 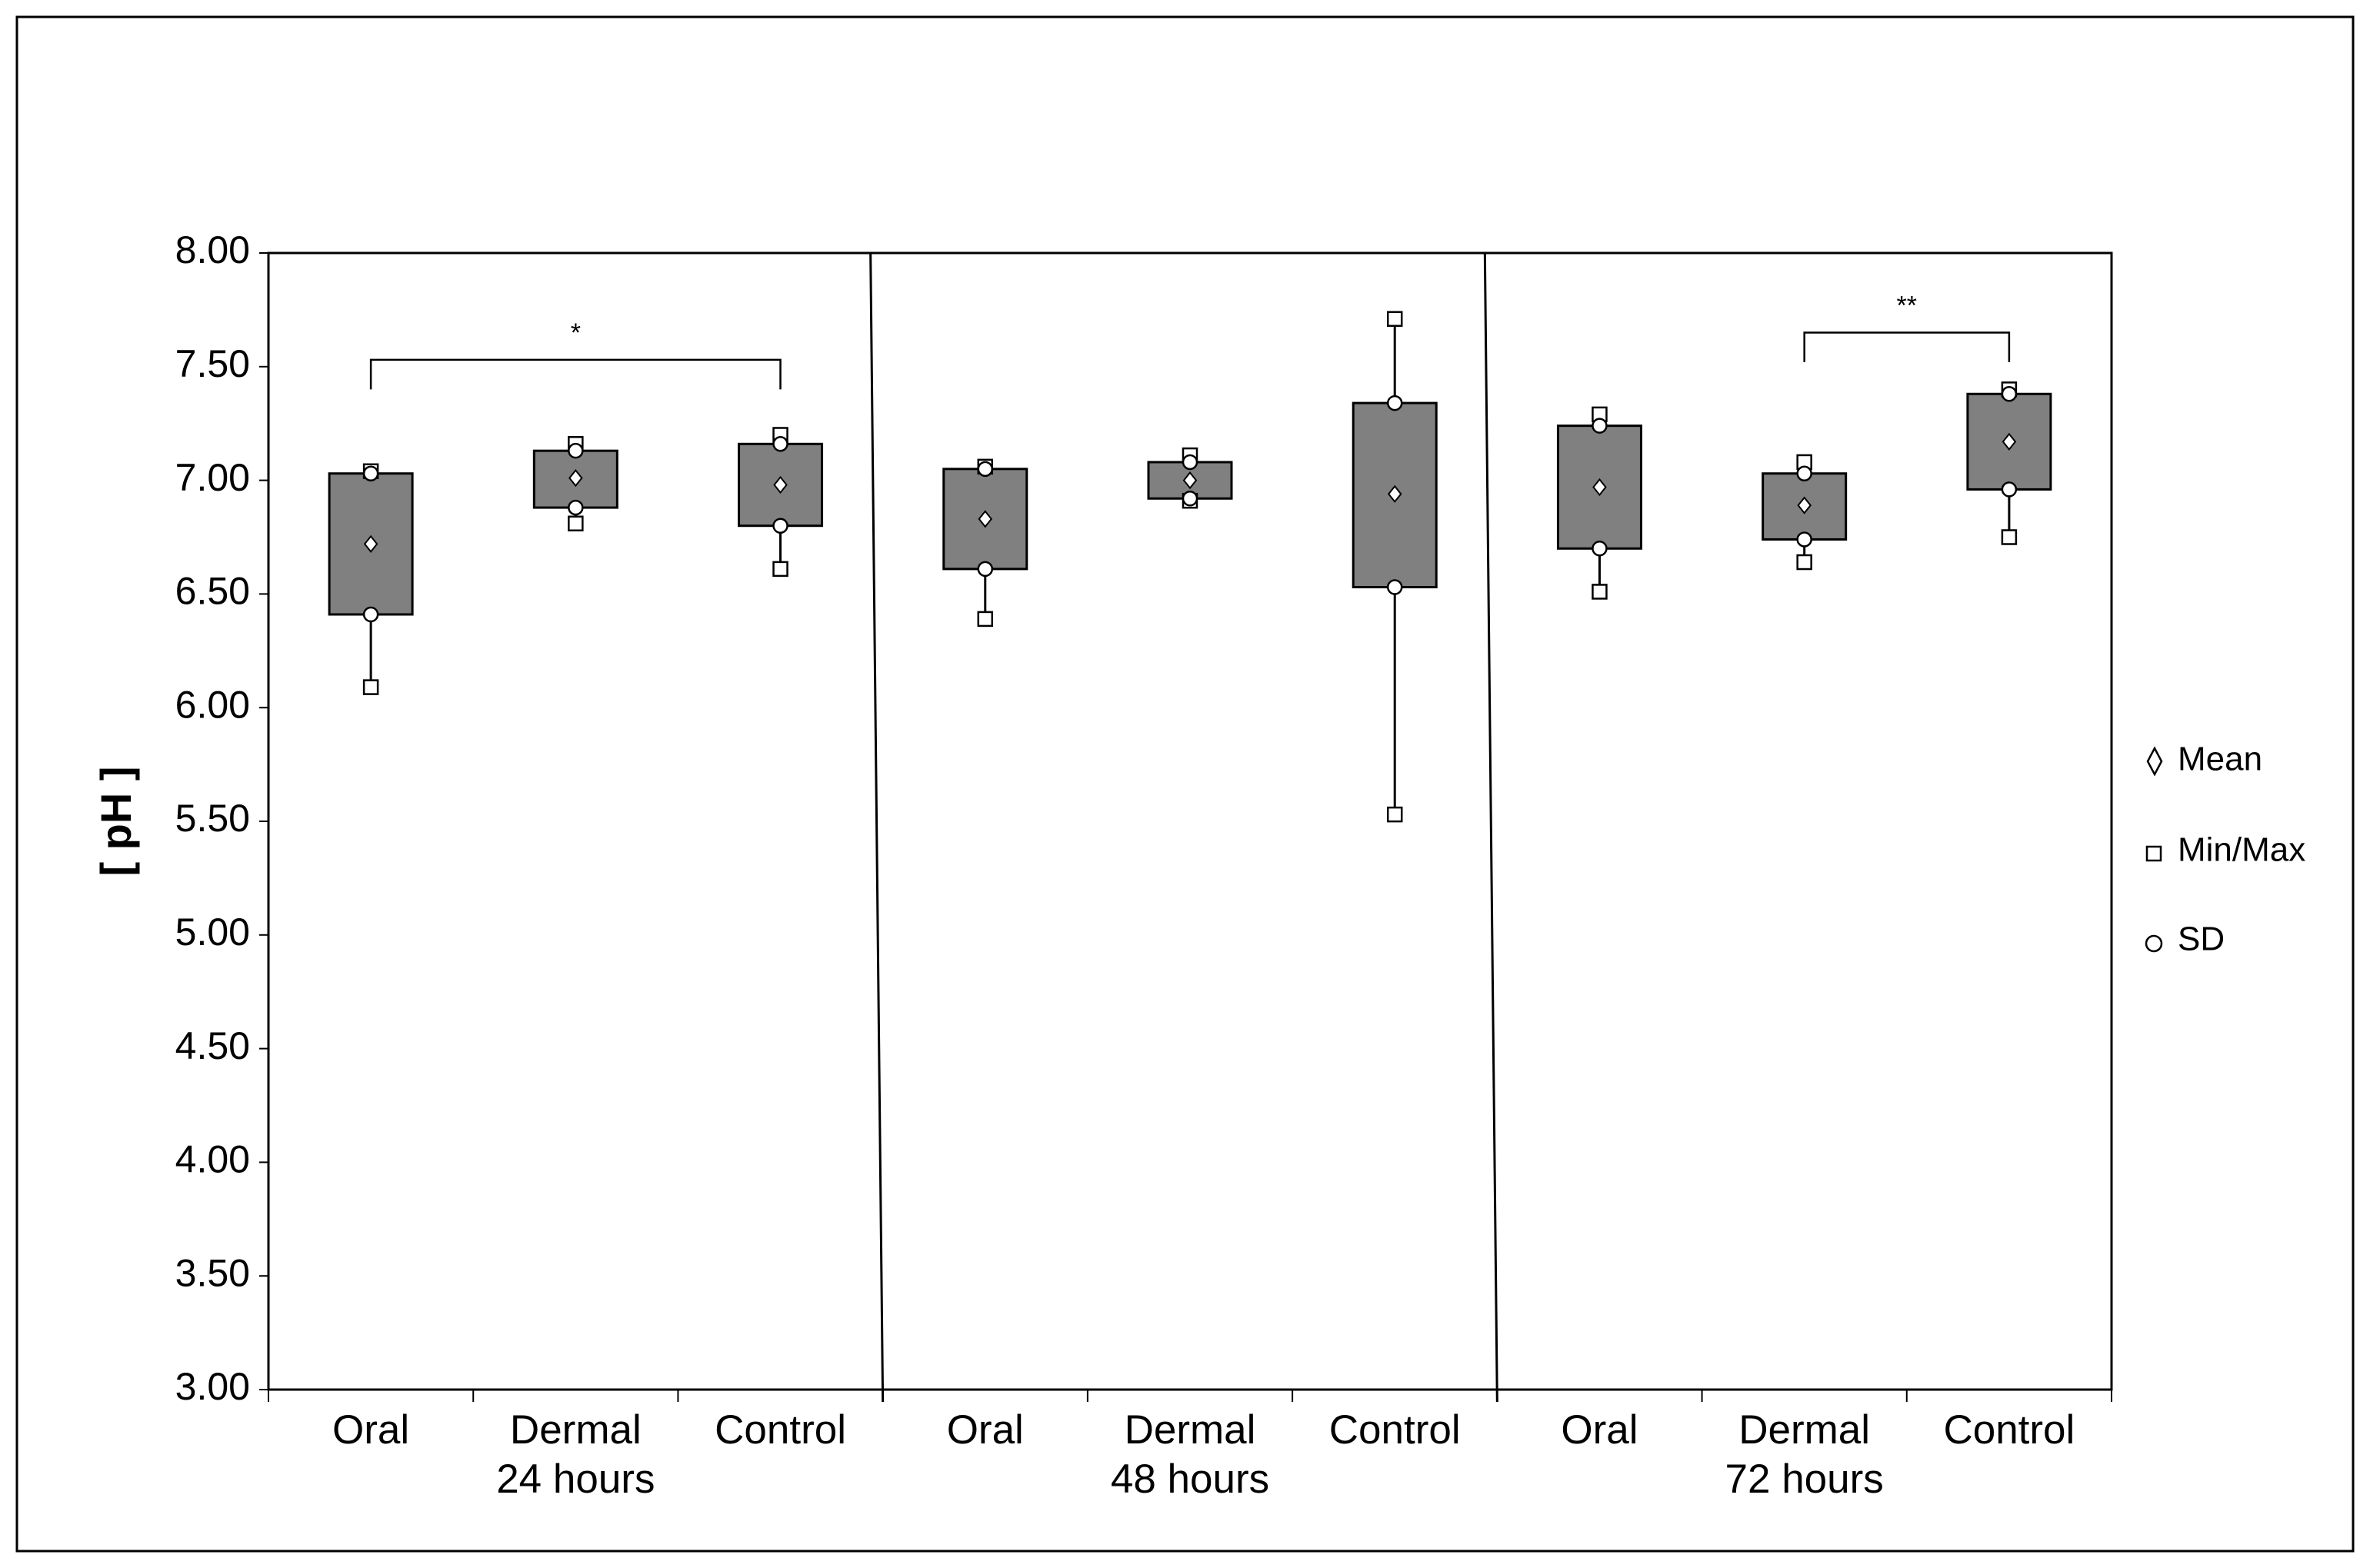 What do you see at coordinates (2154, 853) in the screenshot?
I see `legend-min-max-square-icon` at bounding box center [2154, 853].